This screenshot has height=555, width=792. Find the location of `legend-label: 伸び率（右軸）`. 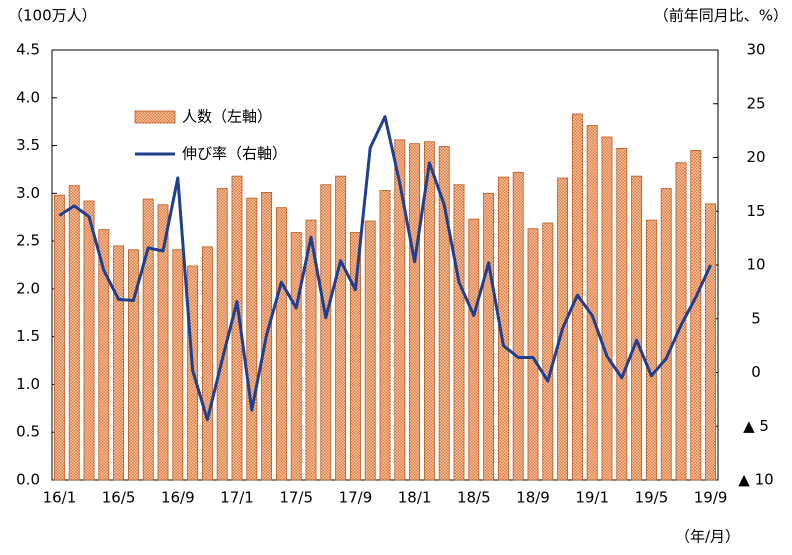

legend-label: 伸び率（右軸） is located at coordinates (234, 154).